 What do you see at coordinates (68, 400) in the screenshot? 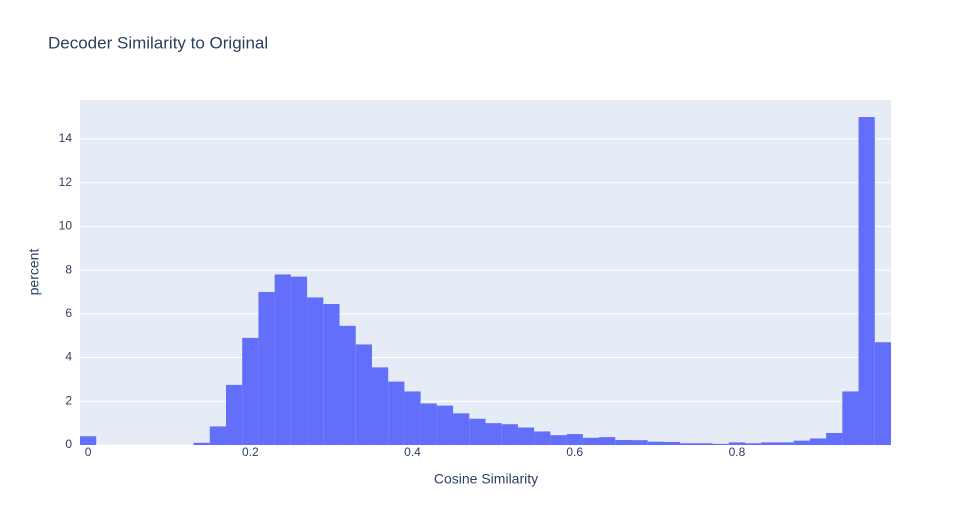
I see `y-tick-label: 2` at bounding box center [68, 400].